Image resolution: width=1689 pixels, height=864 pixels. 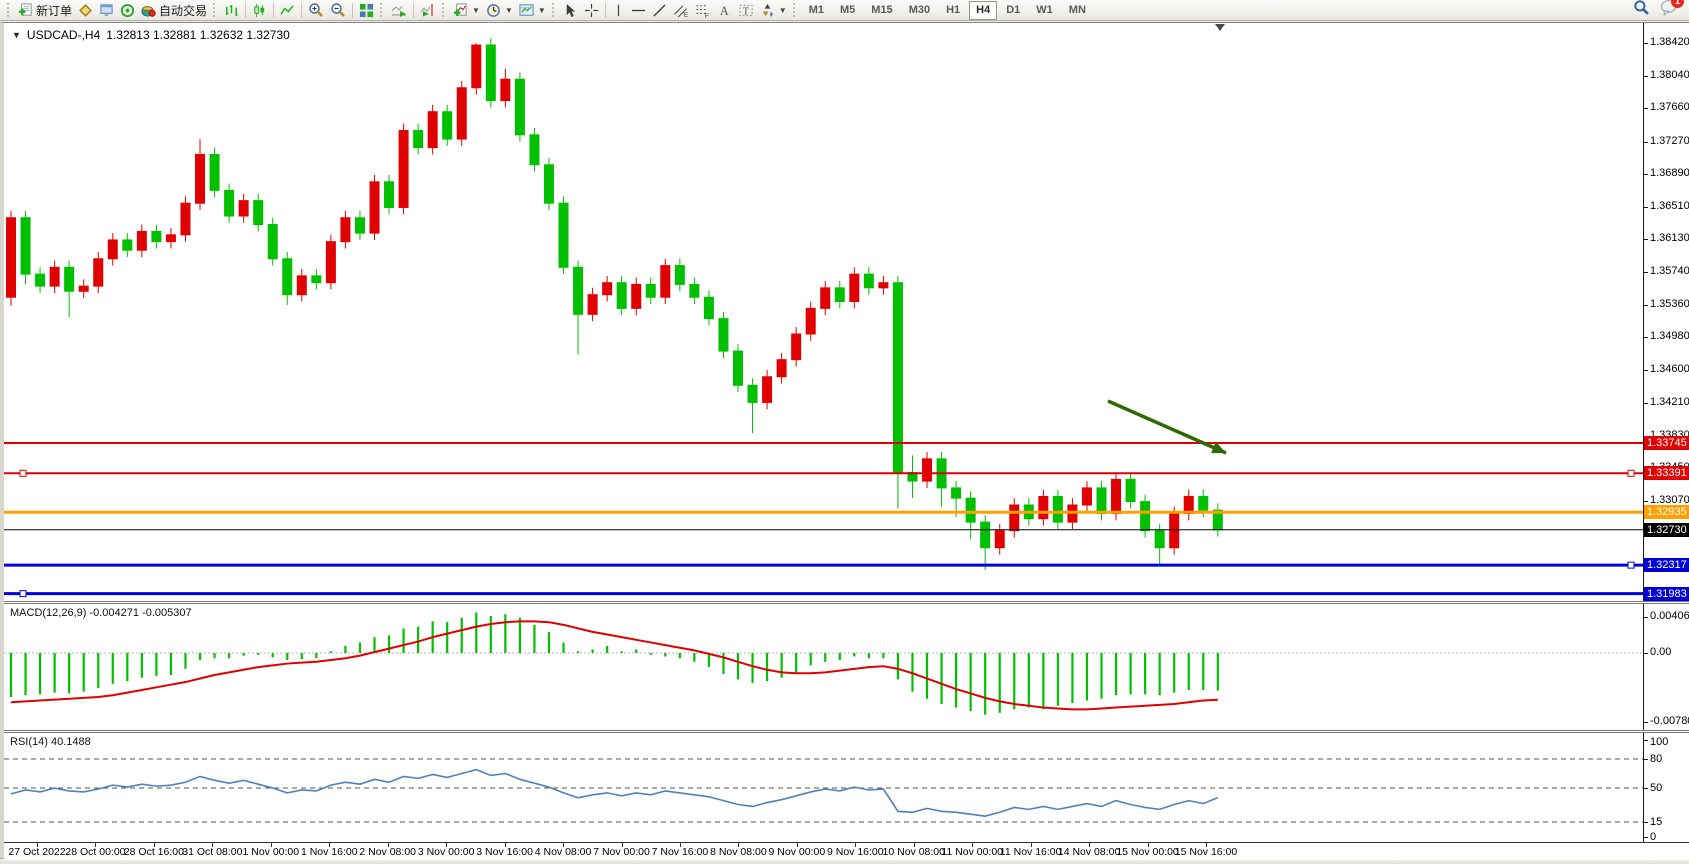 What do you see at coordinates (466, 10) in the screenshot?
I see `indicators-button: ▼` at bounding box center [466, 10].